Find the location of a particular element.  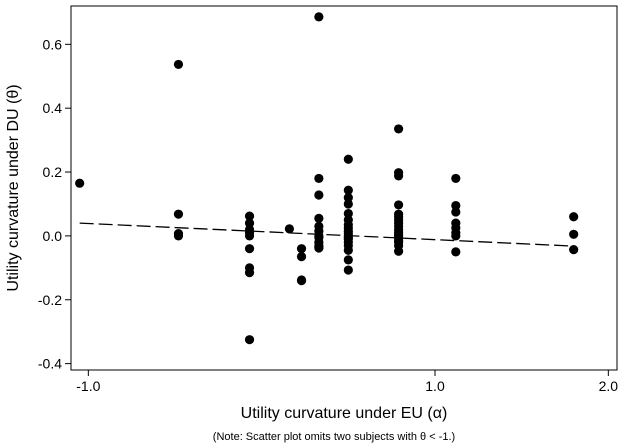

x-tick-label: 2.0 is located at coordinates (609, 386).